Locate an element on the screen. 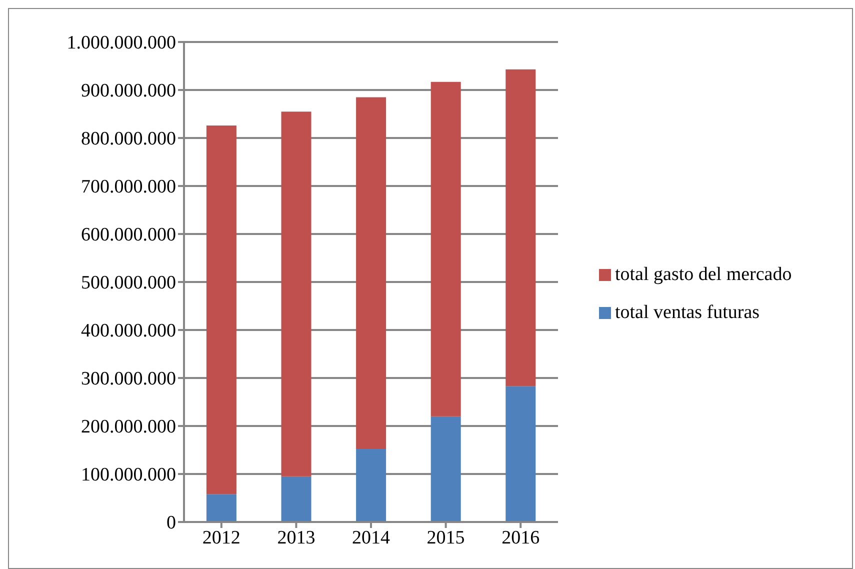 The width and height of the screenshot is (855, 569). y-tick-label: 100.000.000 is located at coordinates (128, 475).